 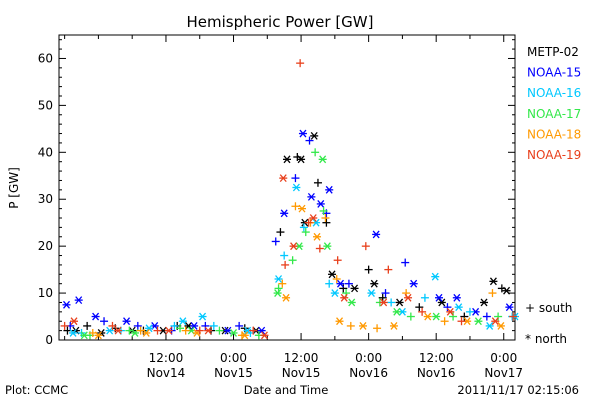 I want to click on legend-entry-noaa-17: NOAA-17, so click(x=554, y=114).